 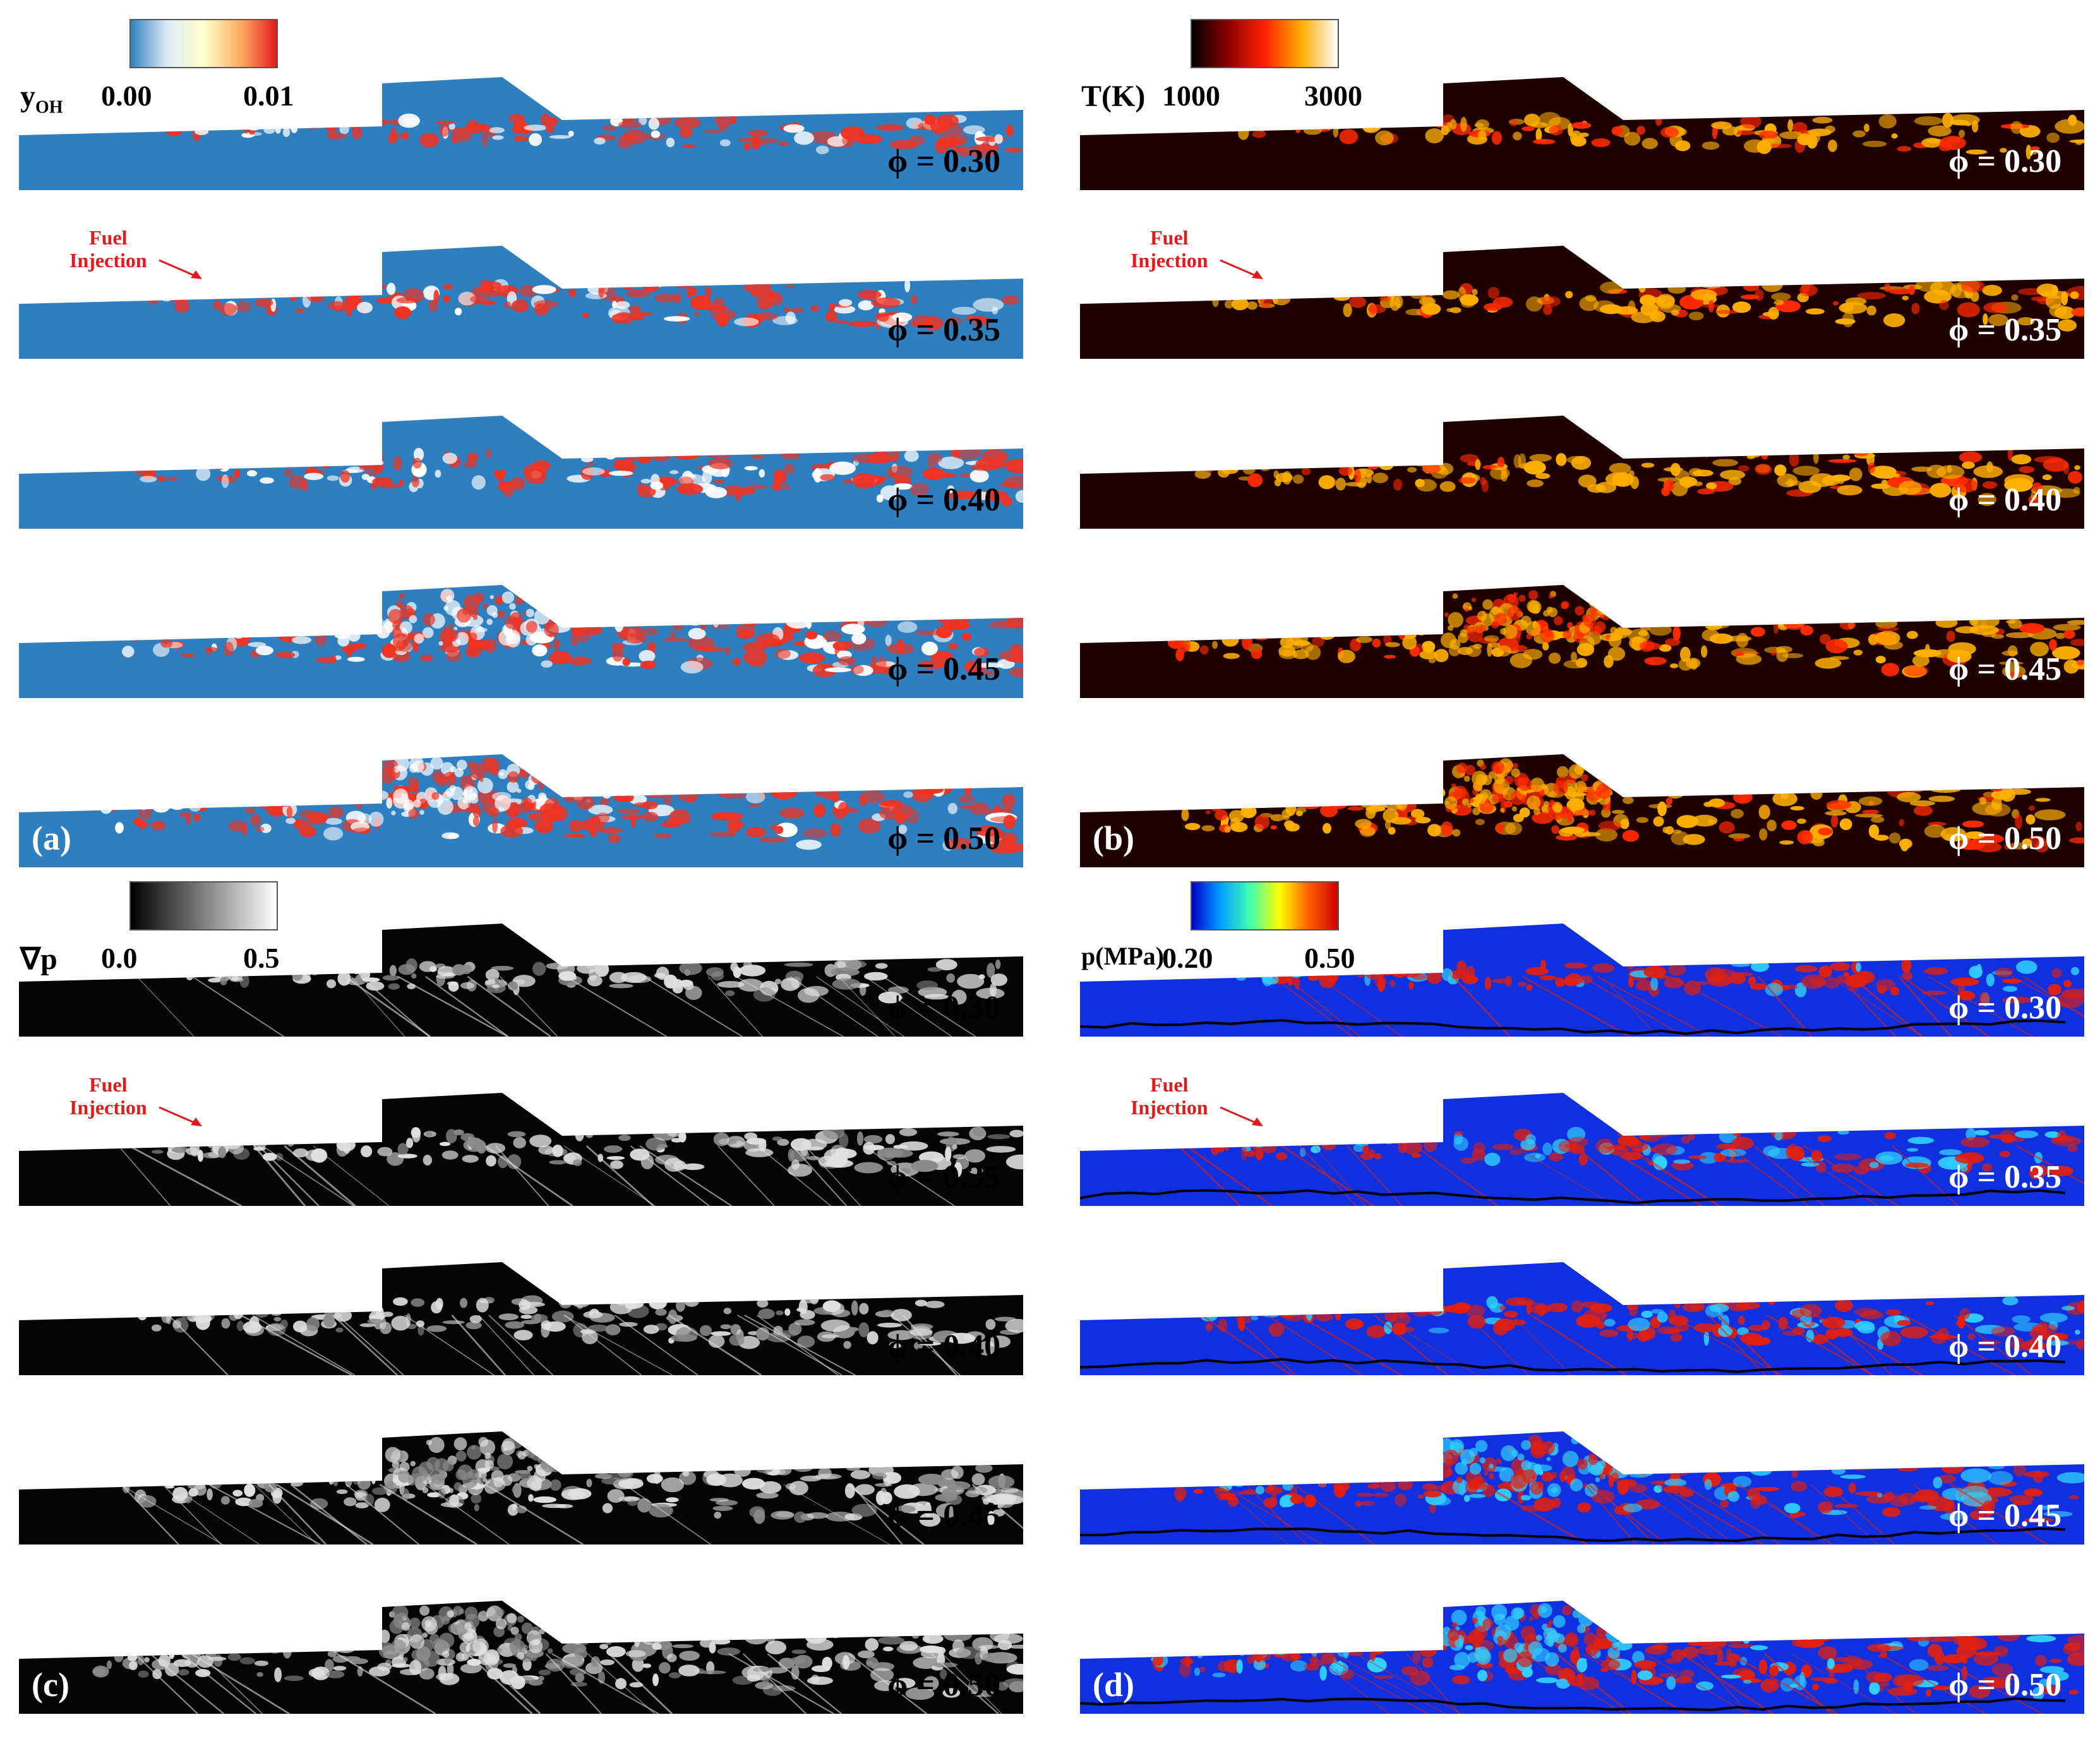 What do you see at coordinates (944, 161) in the screenshot?
I see `panel-a-phi-label-1: ϕ = 0.30` at bounding box center [944, 161].